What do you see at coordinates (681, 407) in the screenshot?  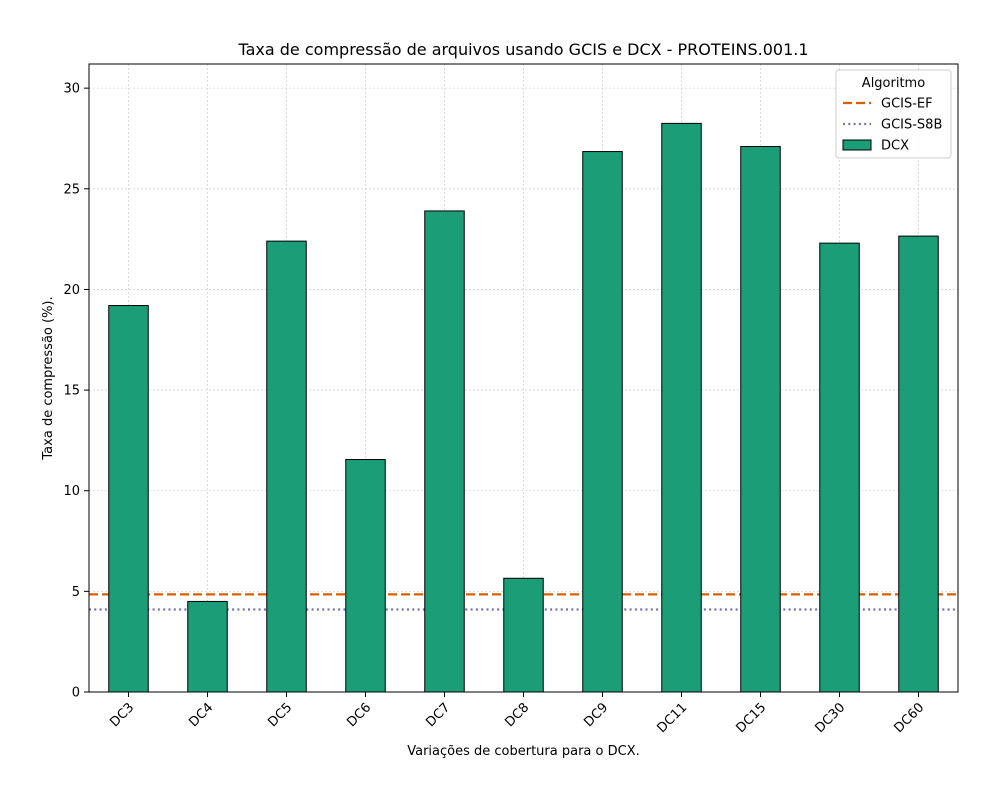 I see `bar-dc11` at bounding box center [681, 407].